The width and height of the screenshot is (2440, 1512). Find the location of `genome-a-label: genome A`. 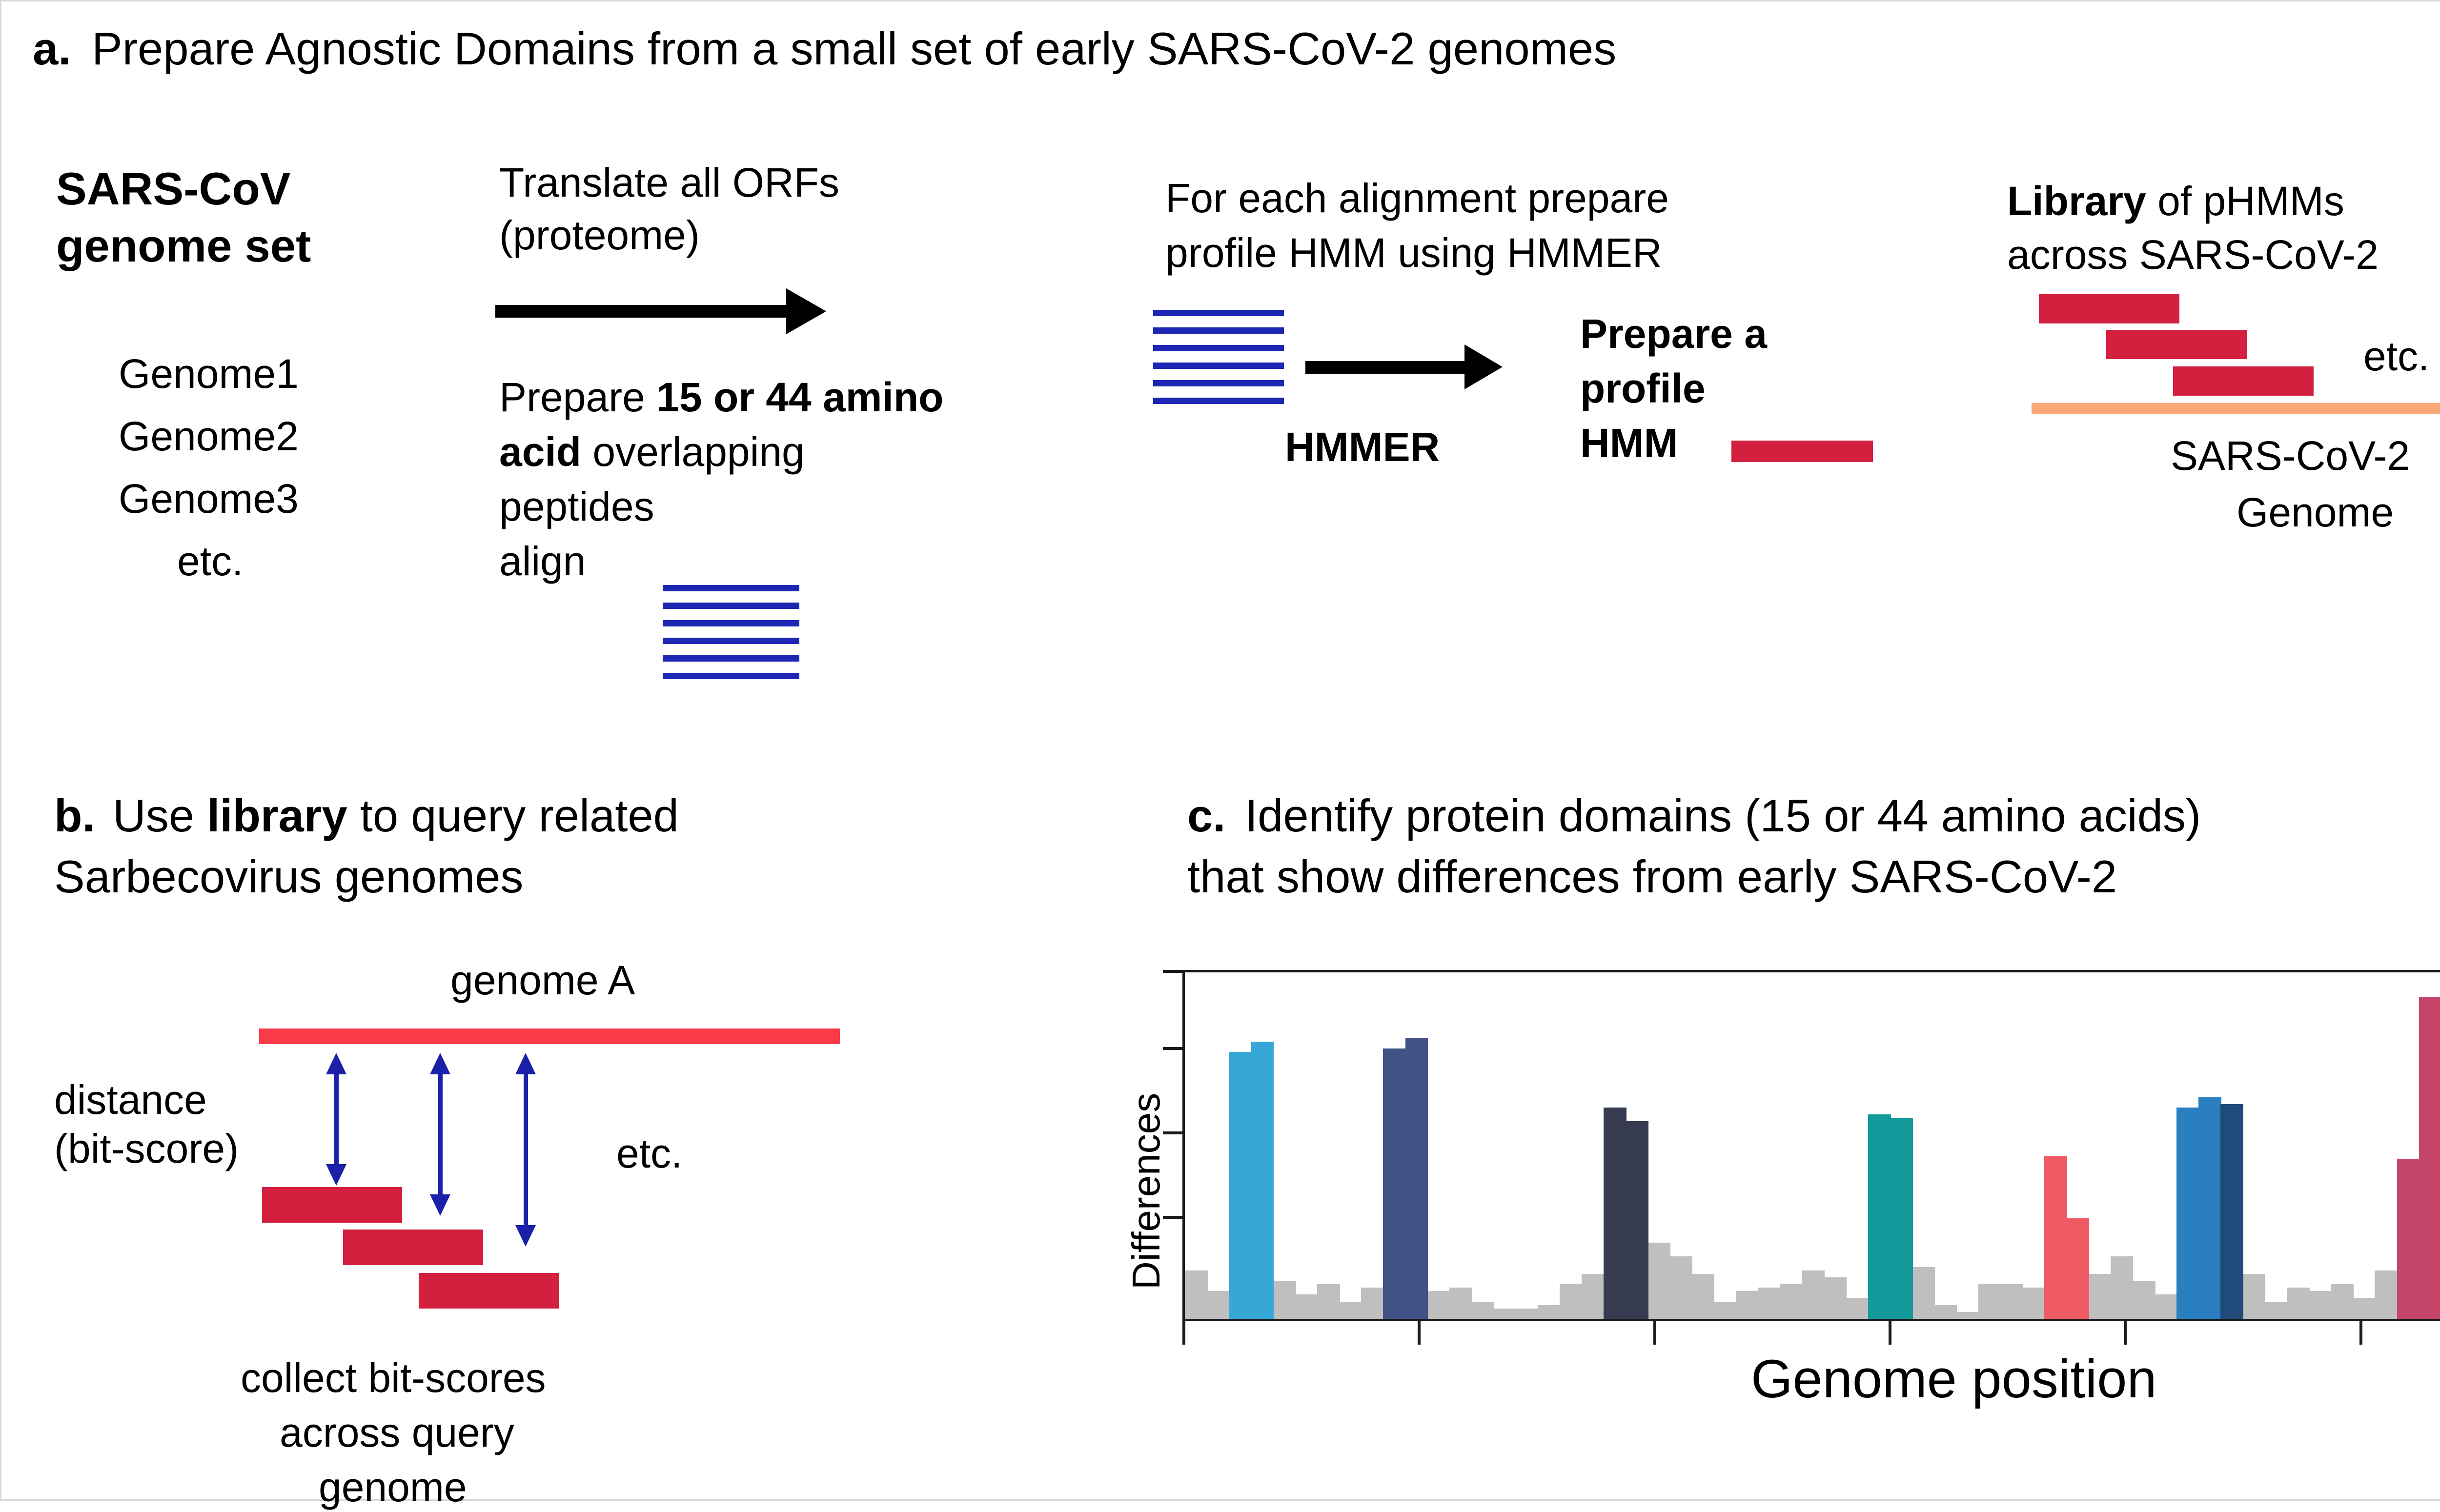

genome-a-label: genome A is located at coordinates (542, 980).